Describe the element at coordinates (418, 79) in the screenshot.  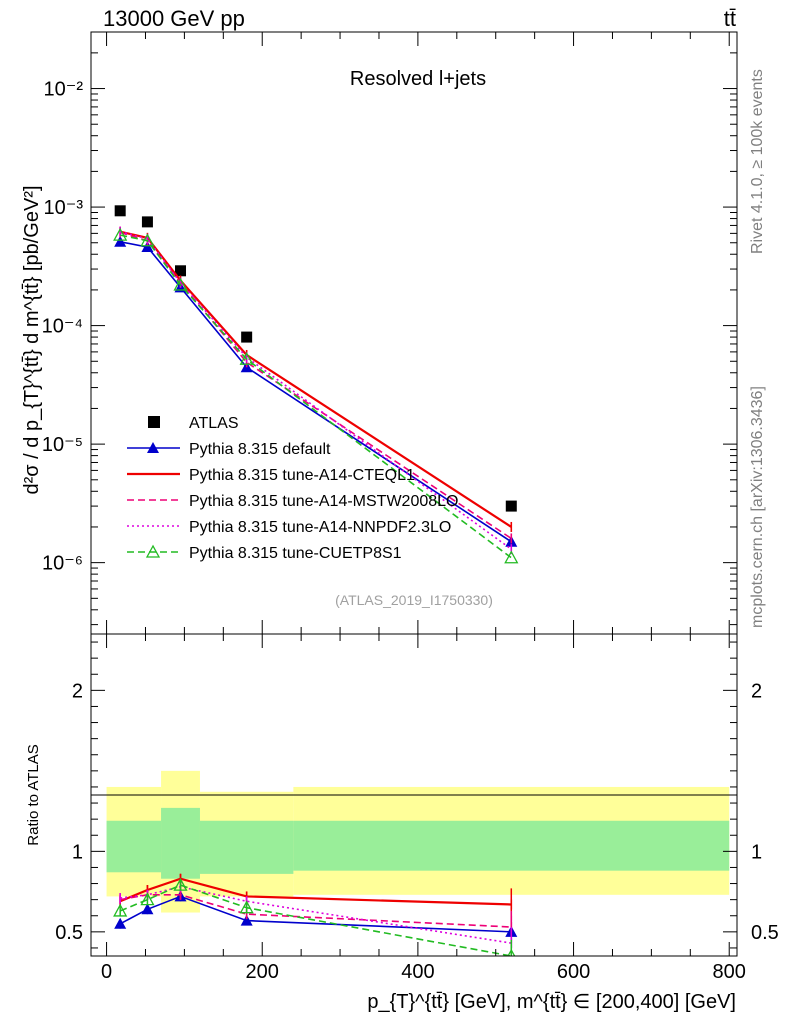
I see `chart-title: Resolved l+jets` at that location.